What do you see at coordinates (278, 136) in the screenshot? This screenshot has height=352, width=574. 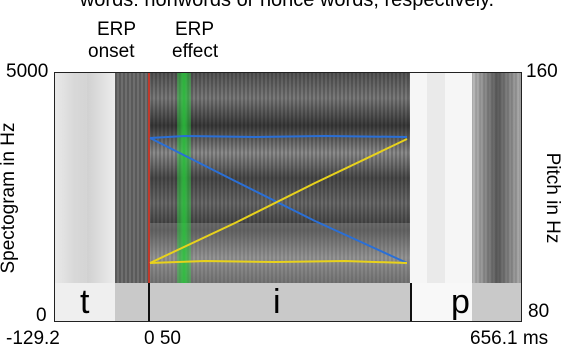 I see `pitch-contour-blue-flat` at bounding box center [278, 136].